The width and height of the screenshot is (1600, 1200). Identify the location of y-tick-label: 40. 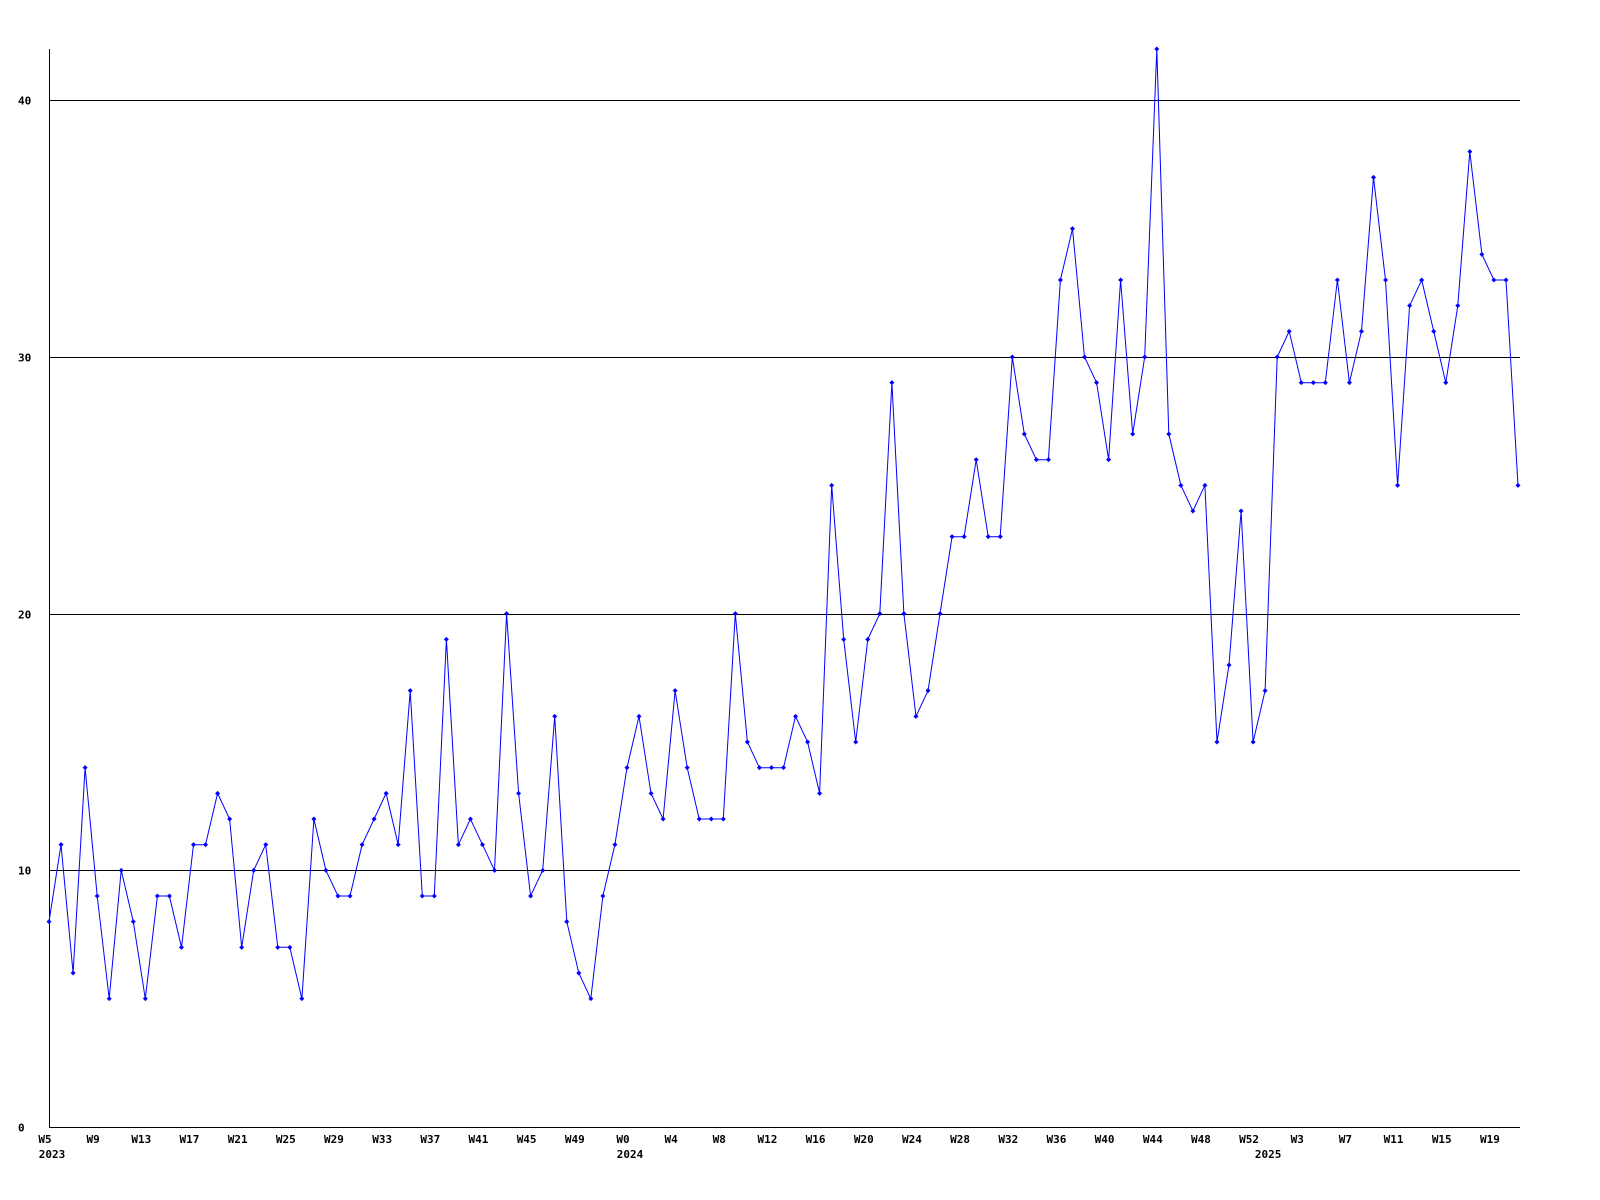
(24, 101).